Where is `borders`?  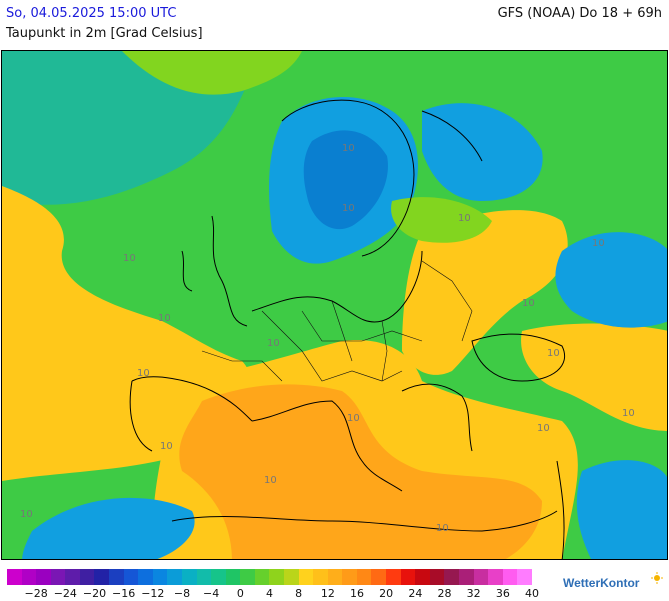
borders is located at coordinates (337, 321).